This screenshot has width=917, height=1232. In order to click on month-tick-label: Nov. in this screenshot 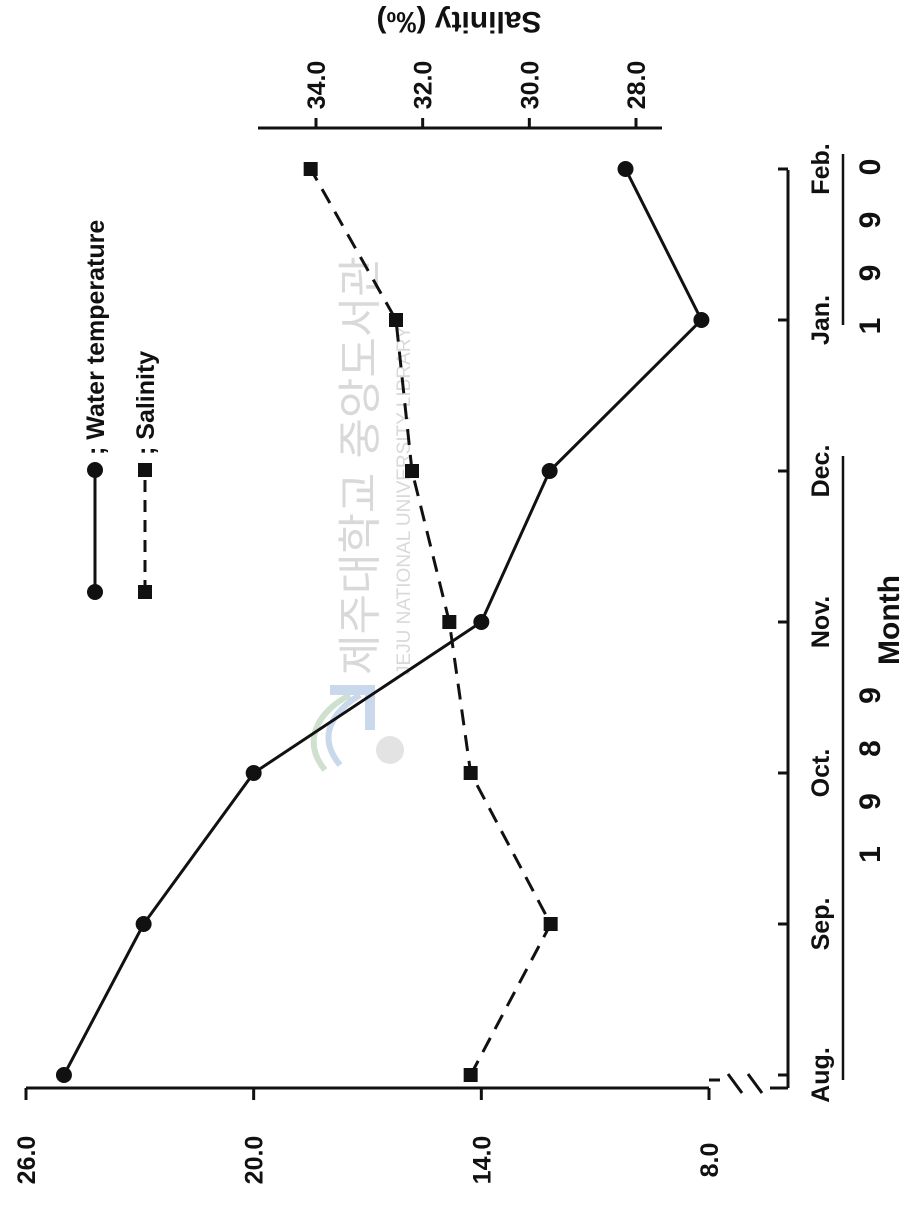, I will do `click(821, 622)`.